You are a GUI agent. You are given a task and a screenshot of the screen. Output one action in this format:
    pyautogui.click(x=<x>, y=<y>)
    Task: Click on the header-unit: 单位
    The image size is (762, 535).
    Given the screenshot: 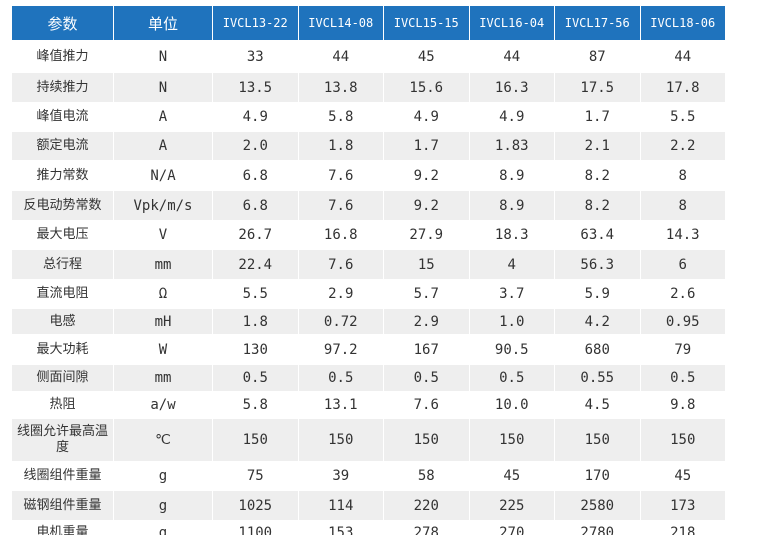 What is the action you would take?
    pyautogui.click(x=163, y=23)
    